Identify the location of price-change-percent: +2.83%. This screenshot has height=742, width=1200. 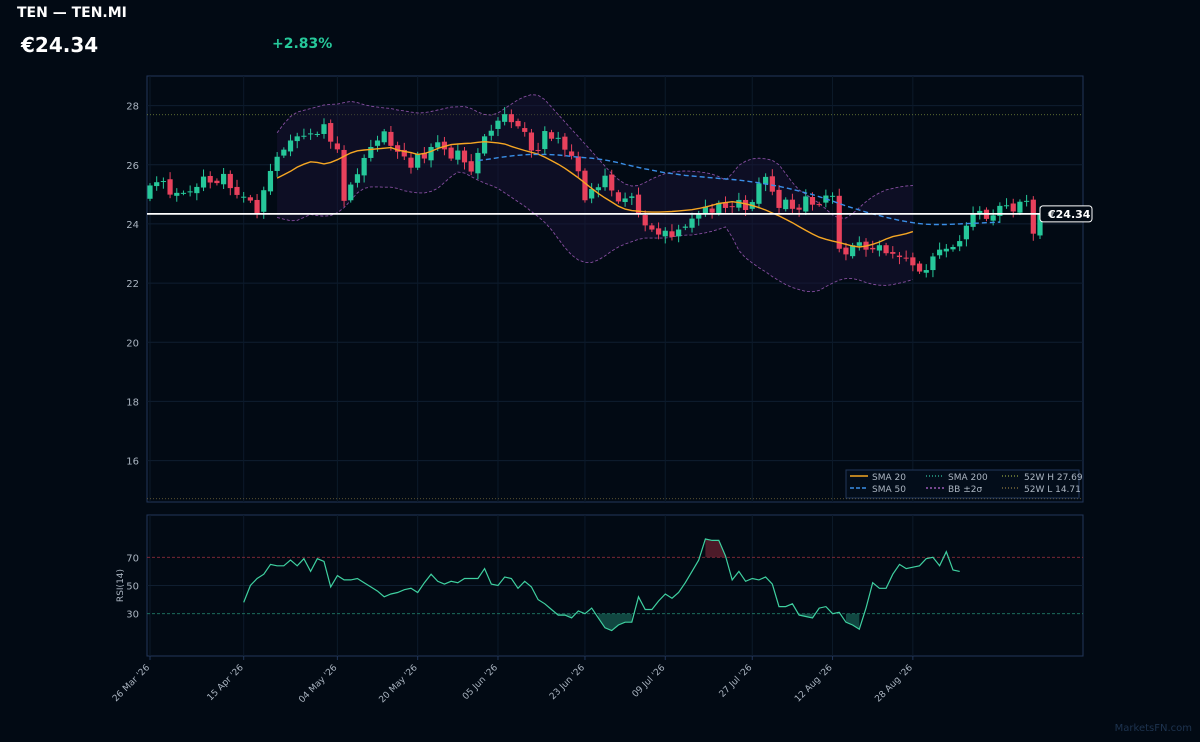
(302, 44).